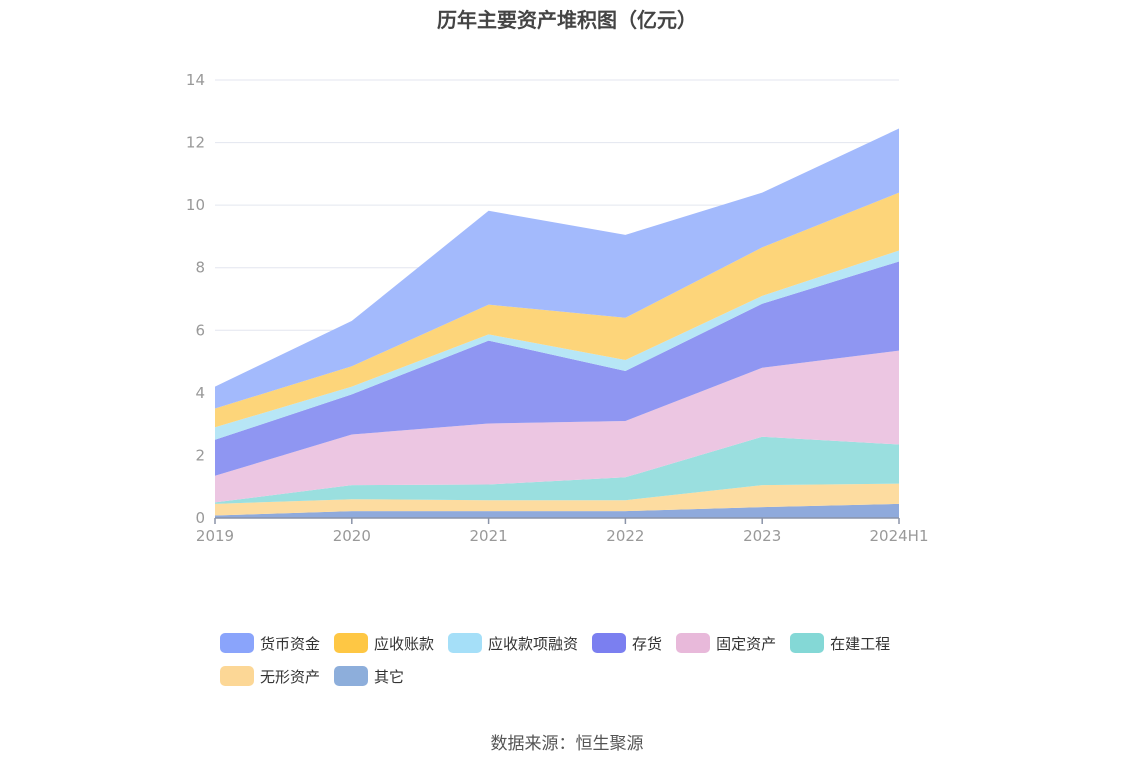 This screenshot has width=1134, height=766. I want to click on area-series-无形资产, so click(557, 499).